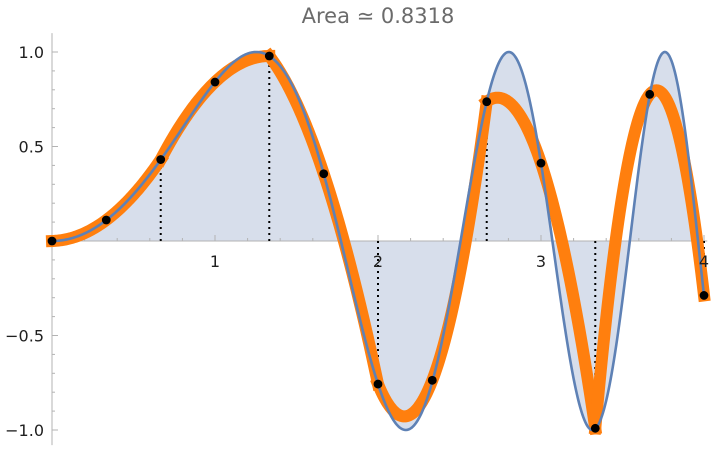  Describe the element at coordinates (378, 261) in the screenshot. I see `x-tick-label: 2` at that location.